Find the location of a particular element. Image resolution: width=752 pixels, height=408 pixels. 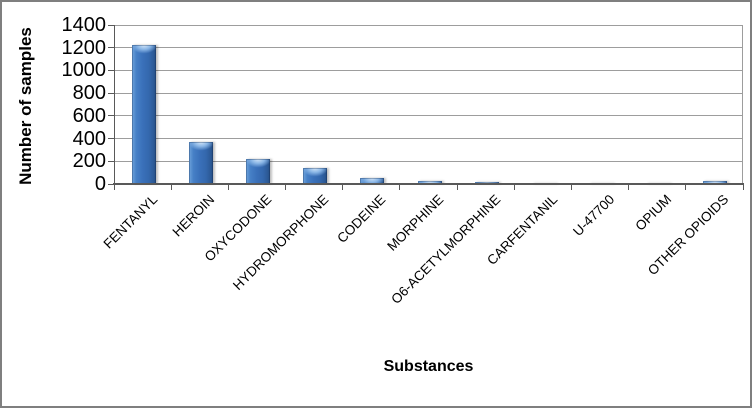

x-axis-title: Substances is located at coordinates (428, 366).